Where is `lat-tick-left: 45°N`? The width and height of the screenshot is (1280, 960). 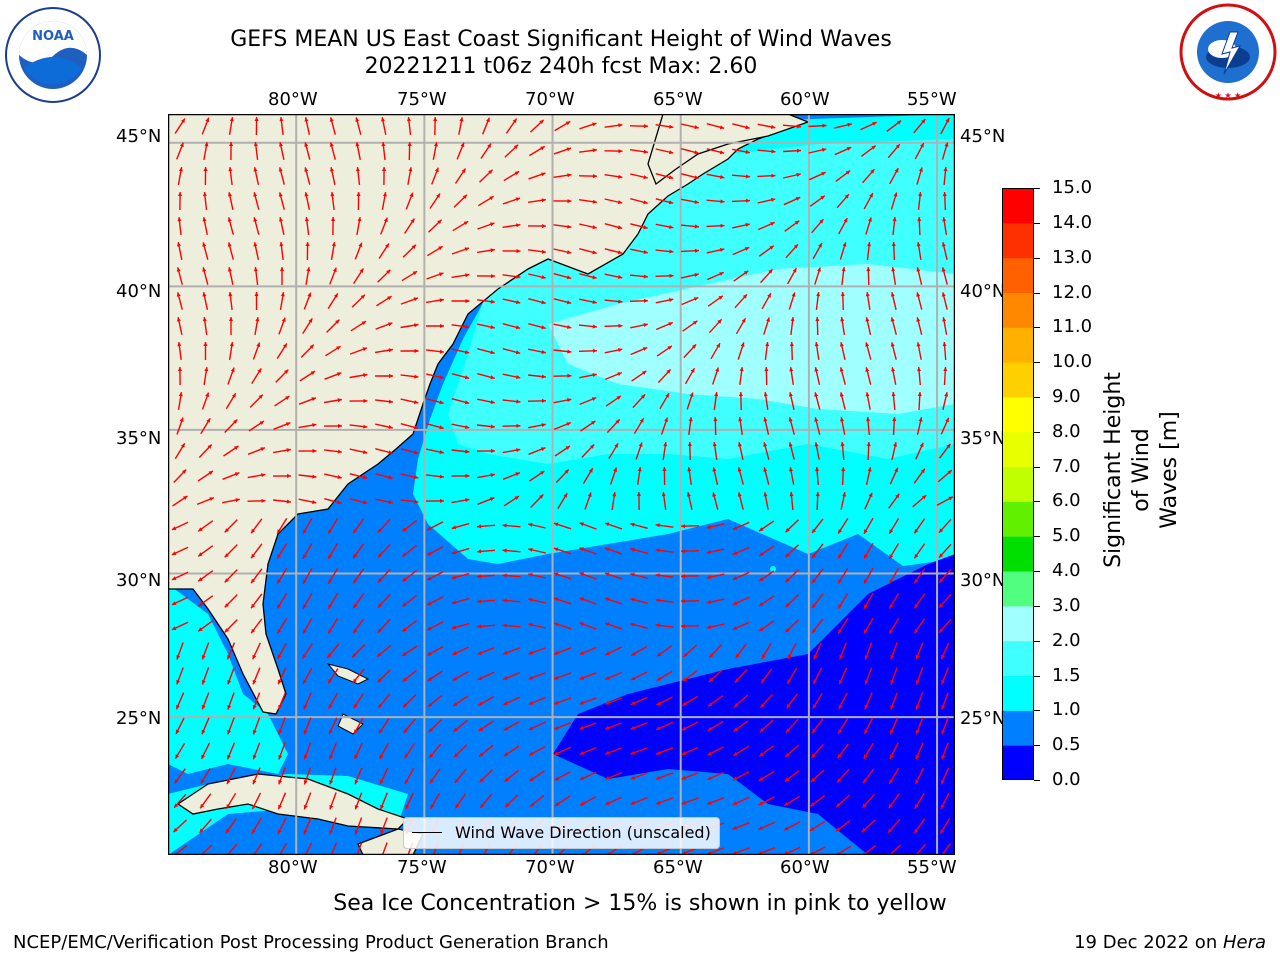
lat-tick-left: 45°N is located at coordinates (139, 136).